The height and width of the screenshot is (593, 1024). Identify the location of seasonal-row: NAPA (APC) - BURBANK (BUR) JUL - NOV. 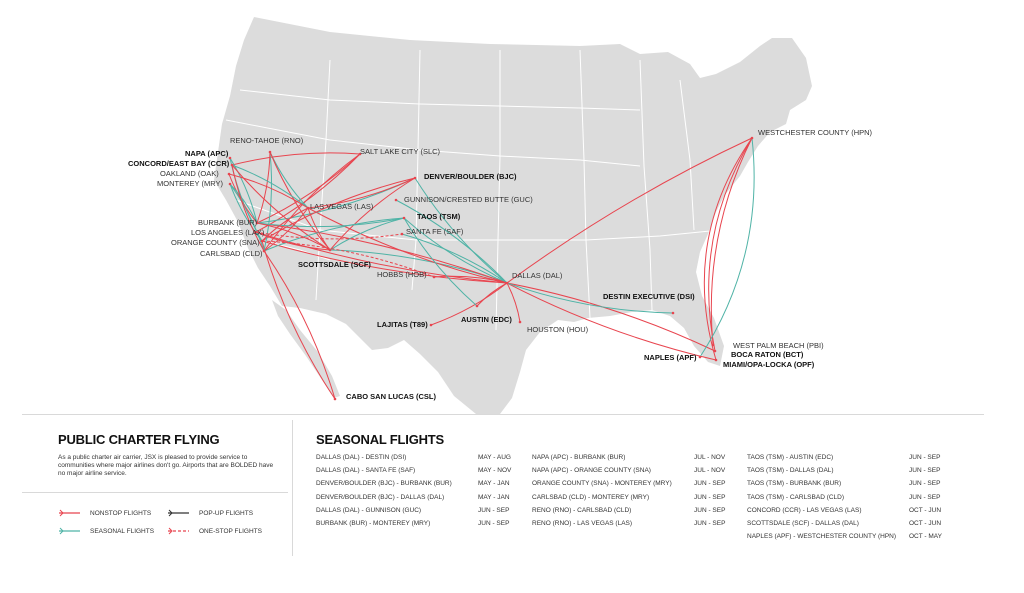
(628, 460).